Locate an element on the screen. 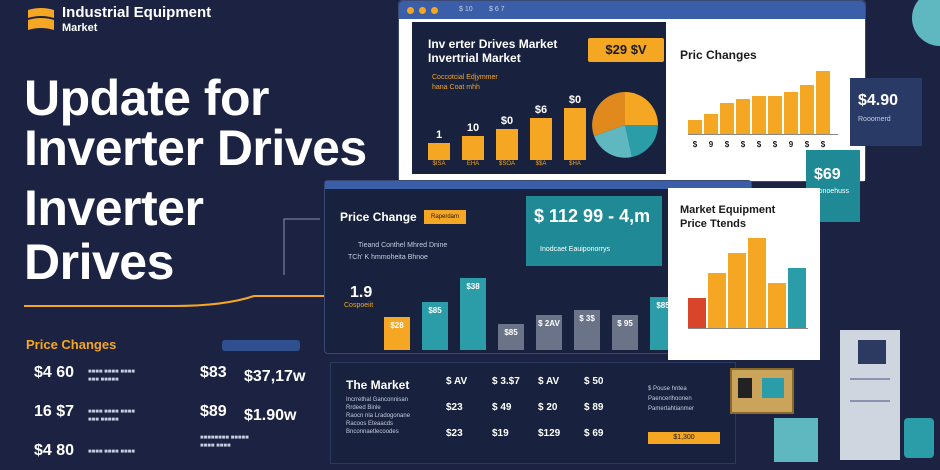  divider-curve is located at coordinates (174, 301).